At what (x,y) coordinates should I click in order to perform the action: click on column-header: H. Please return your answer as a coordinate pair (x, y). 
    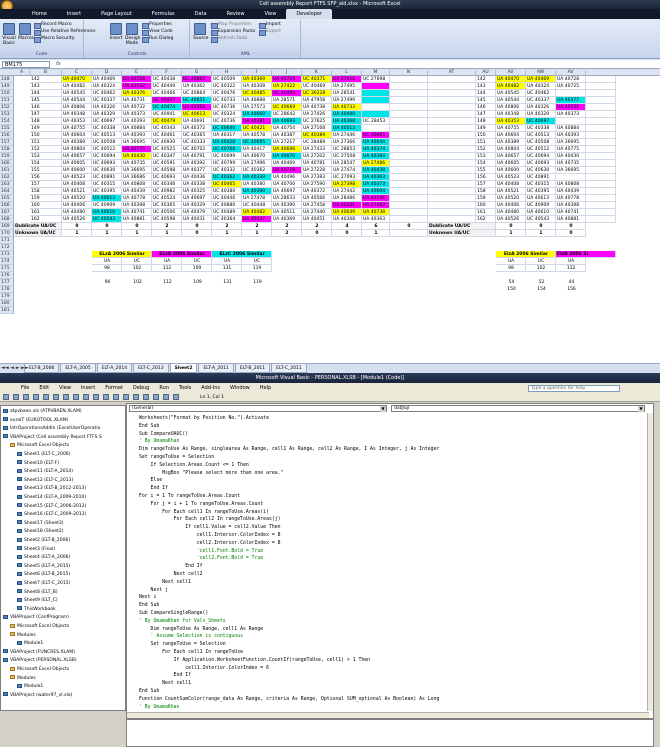
    Looking at the image, I should click on (227, 73).